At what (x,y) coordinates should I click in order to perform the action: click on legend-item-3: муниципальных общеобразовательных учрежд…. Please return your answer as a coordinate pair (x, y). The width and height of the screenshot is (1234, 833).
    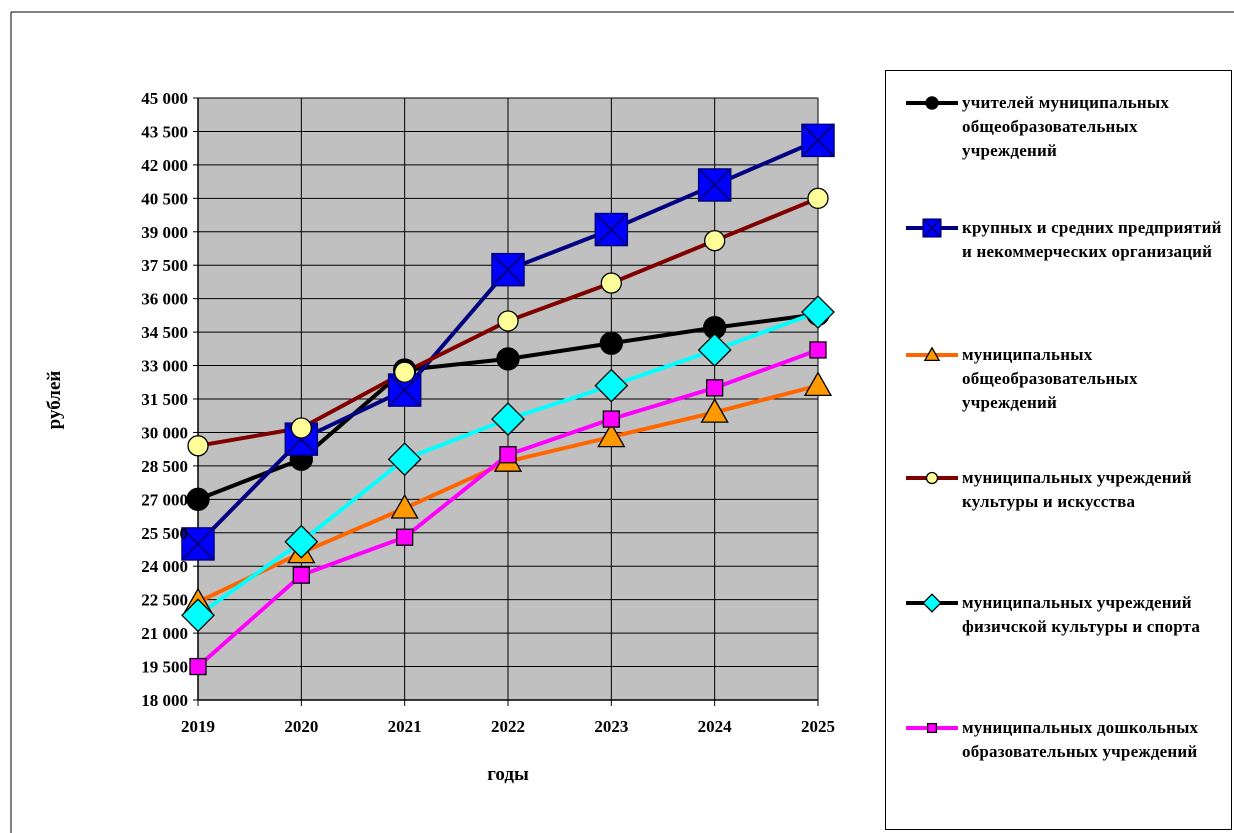
    Looking at the image, I should click on (1061, 398).